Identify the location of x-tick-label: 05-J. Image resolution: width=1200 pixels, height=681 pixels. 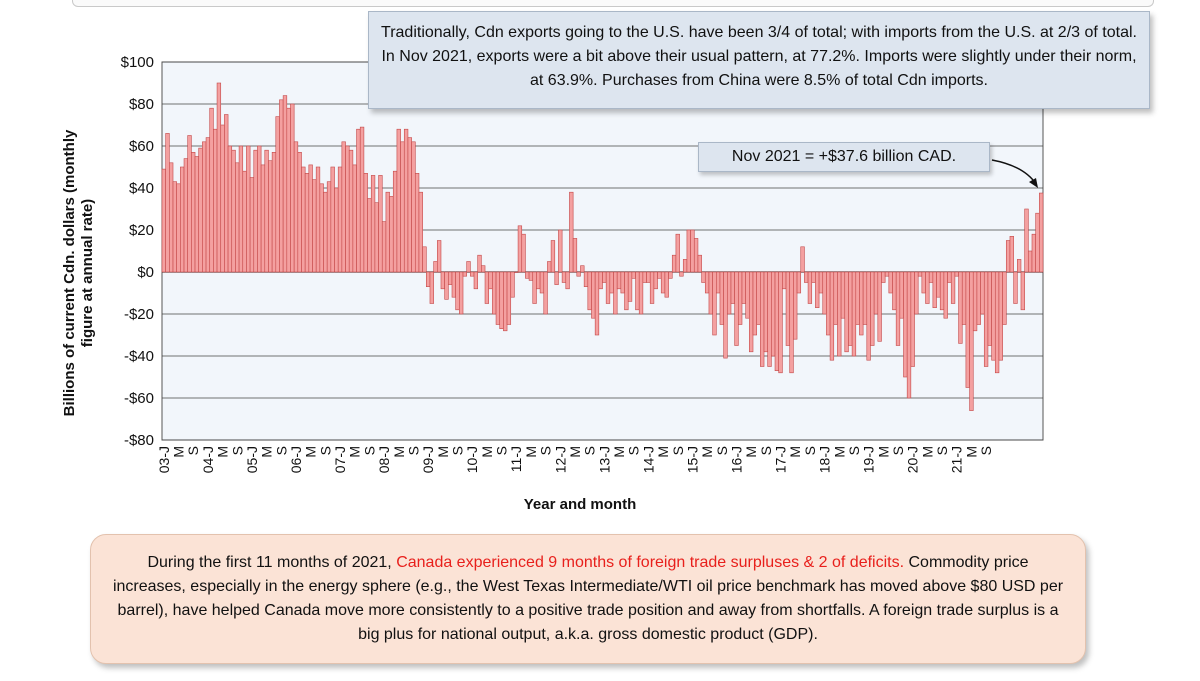
(252, 459).